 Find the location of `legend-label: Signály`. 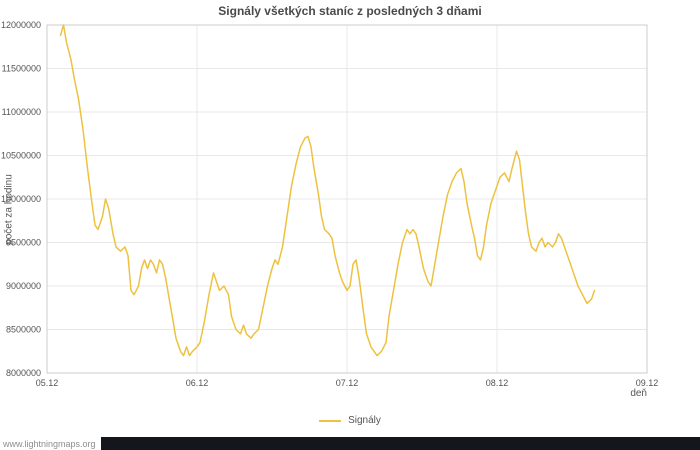

legend-label: Signály is located at coordinates (364, 420).